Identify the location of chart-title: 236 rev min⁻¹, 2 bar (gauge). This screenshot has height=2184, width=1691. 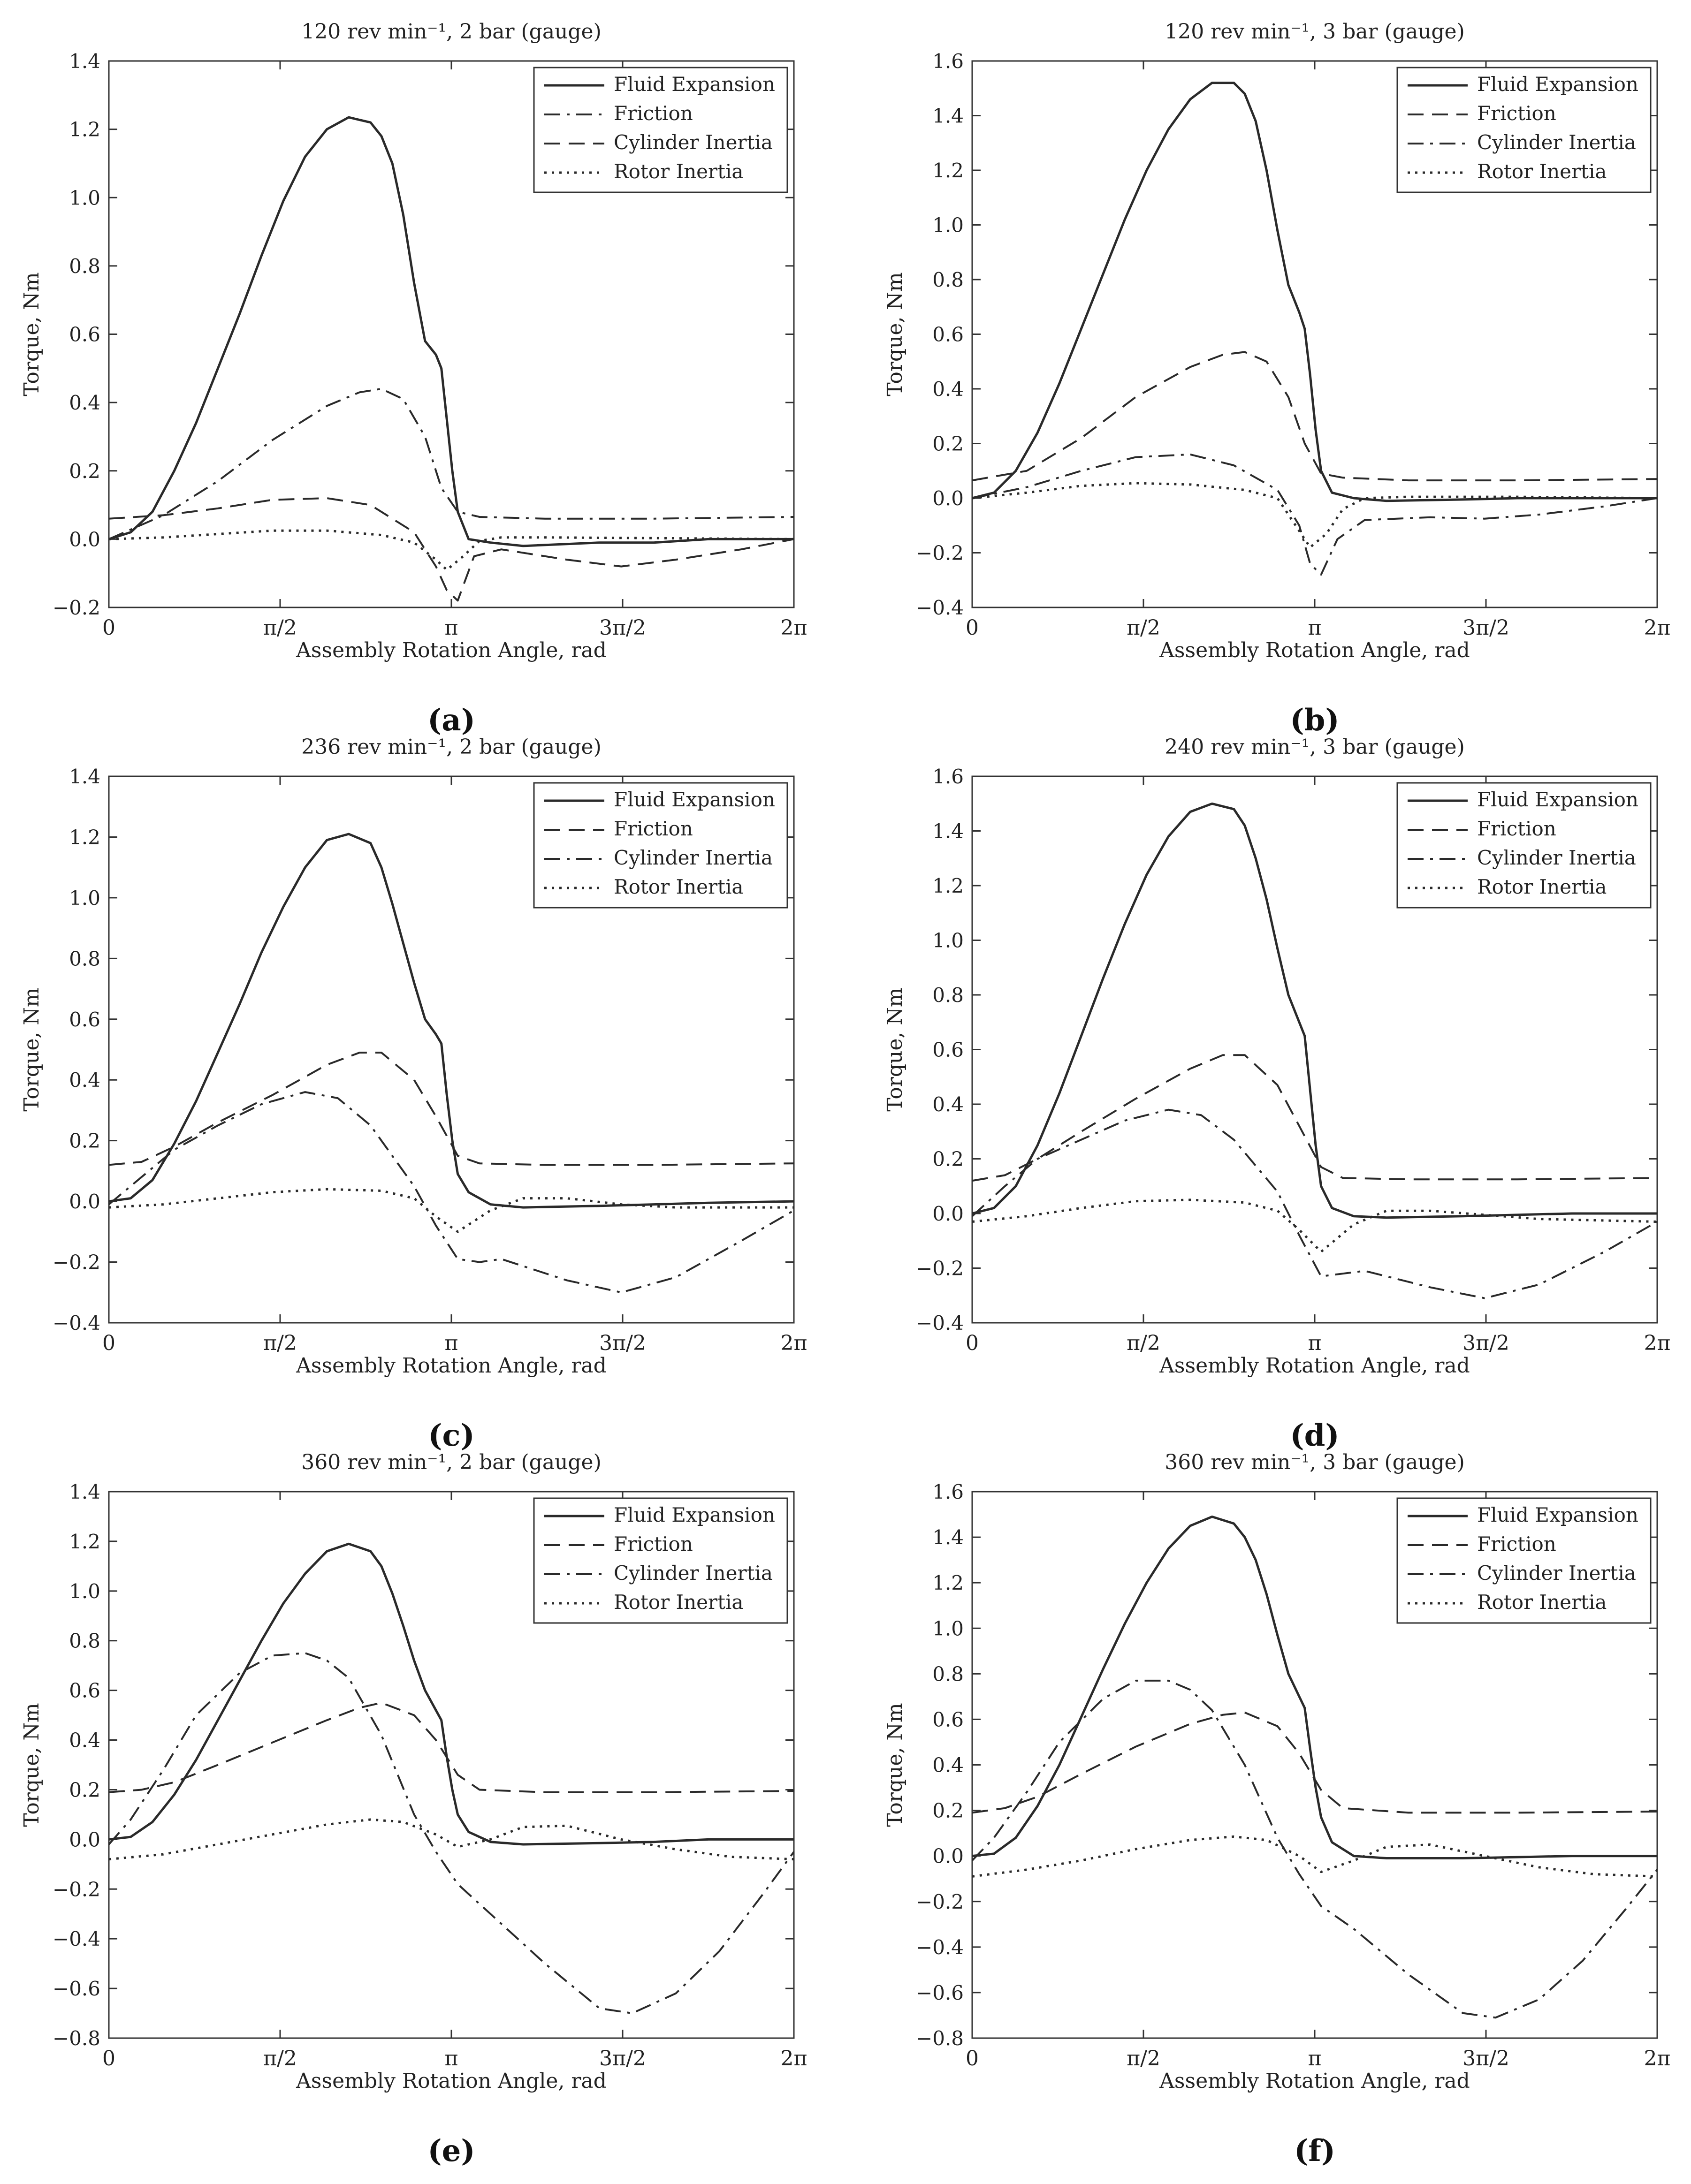
(451, 747).